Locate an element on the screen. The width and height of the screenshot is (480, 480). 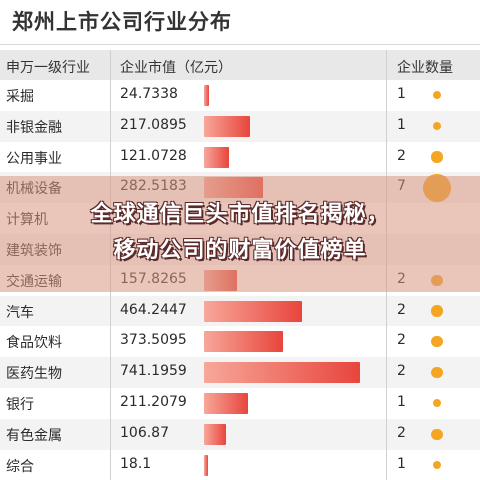
industry-cell: 银行 is located at coordinates (20, 405).